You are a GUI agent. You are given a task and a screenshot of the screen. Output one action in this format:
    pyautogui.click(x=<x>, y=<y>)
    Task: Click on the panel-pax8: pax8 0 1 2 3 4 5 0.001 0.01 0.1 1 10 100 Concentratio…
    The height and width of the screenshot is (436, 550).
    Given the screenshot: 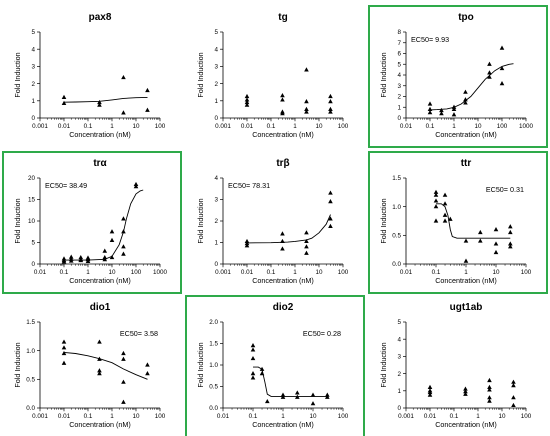 What is the action you would take?
    pyautogui.click(x=89, y=75)
    